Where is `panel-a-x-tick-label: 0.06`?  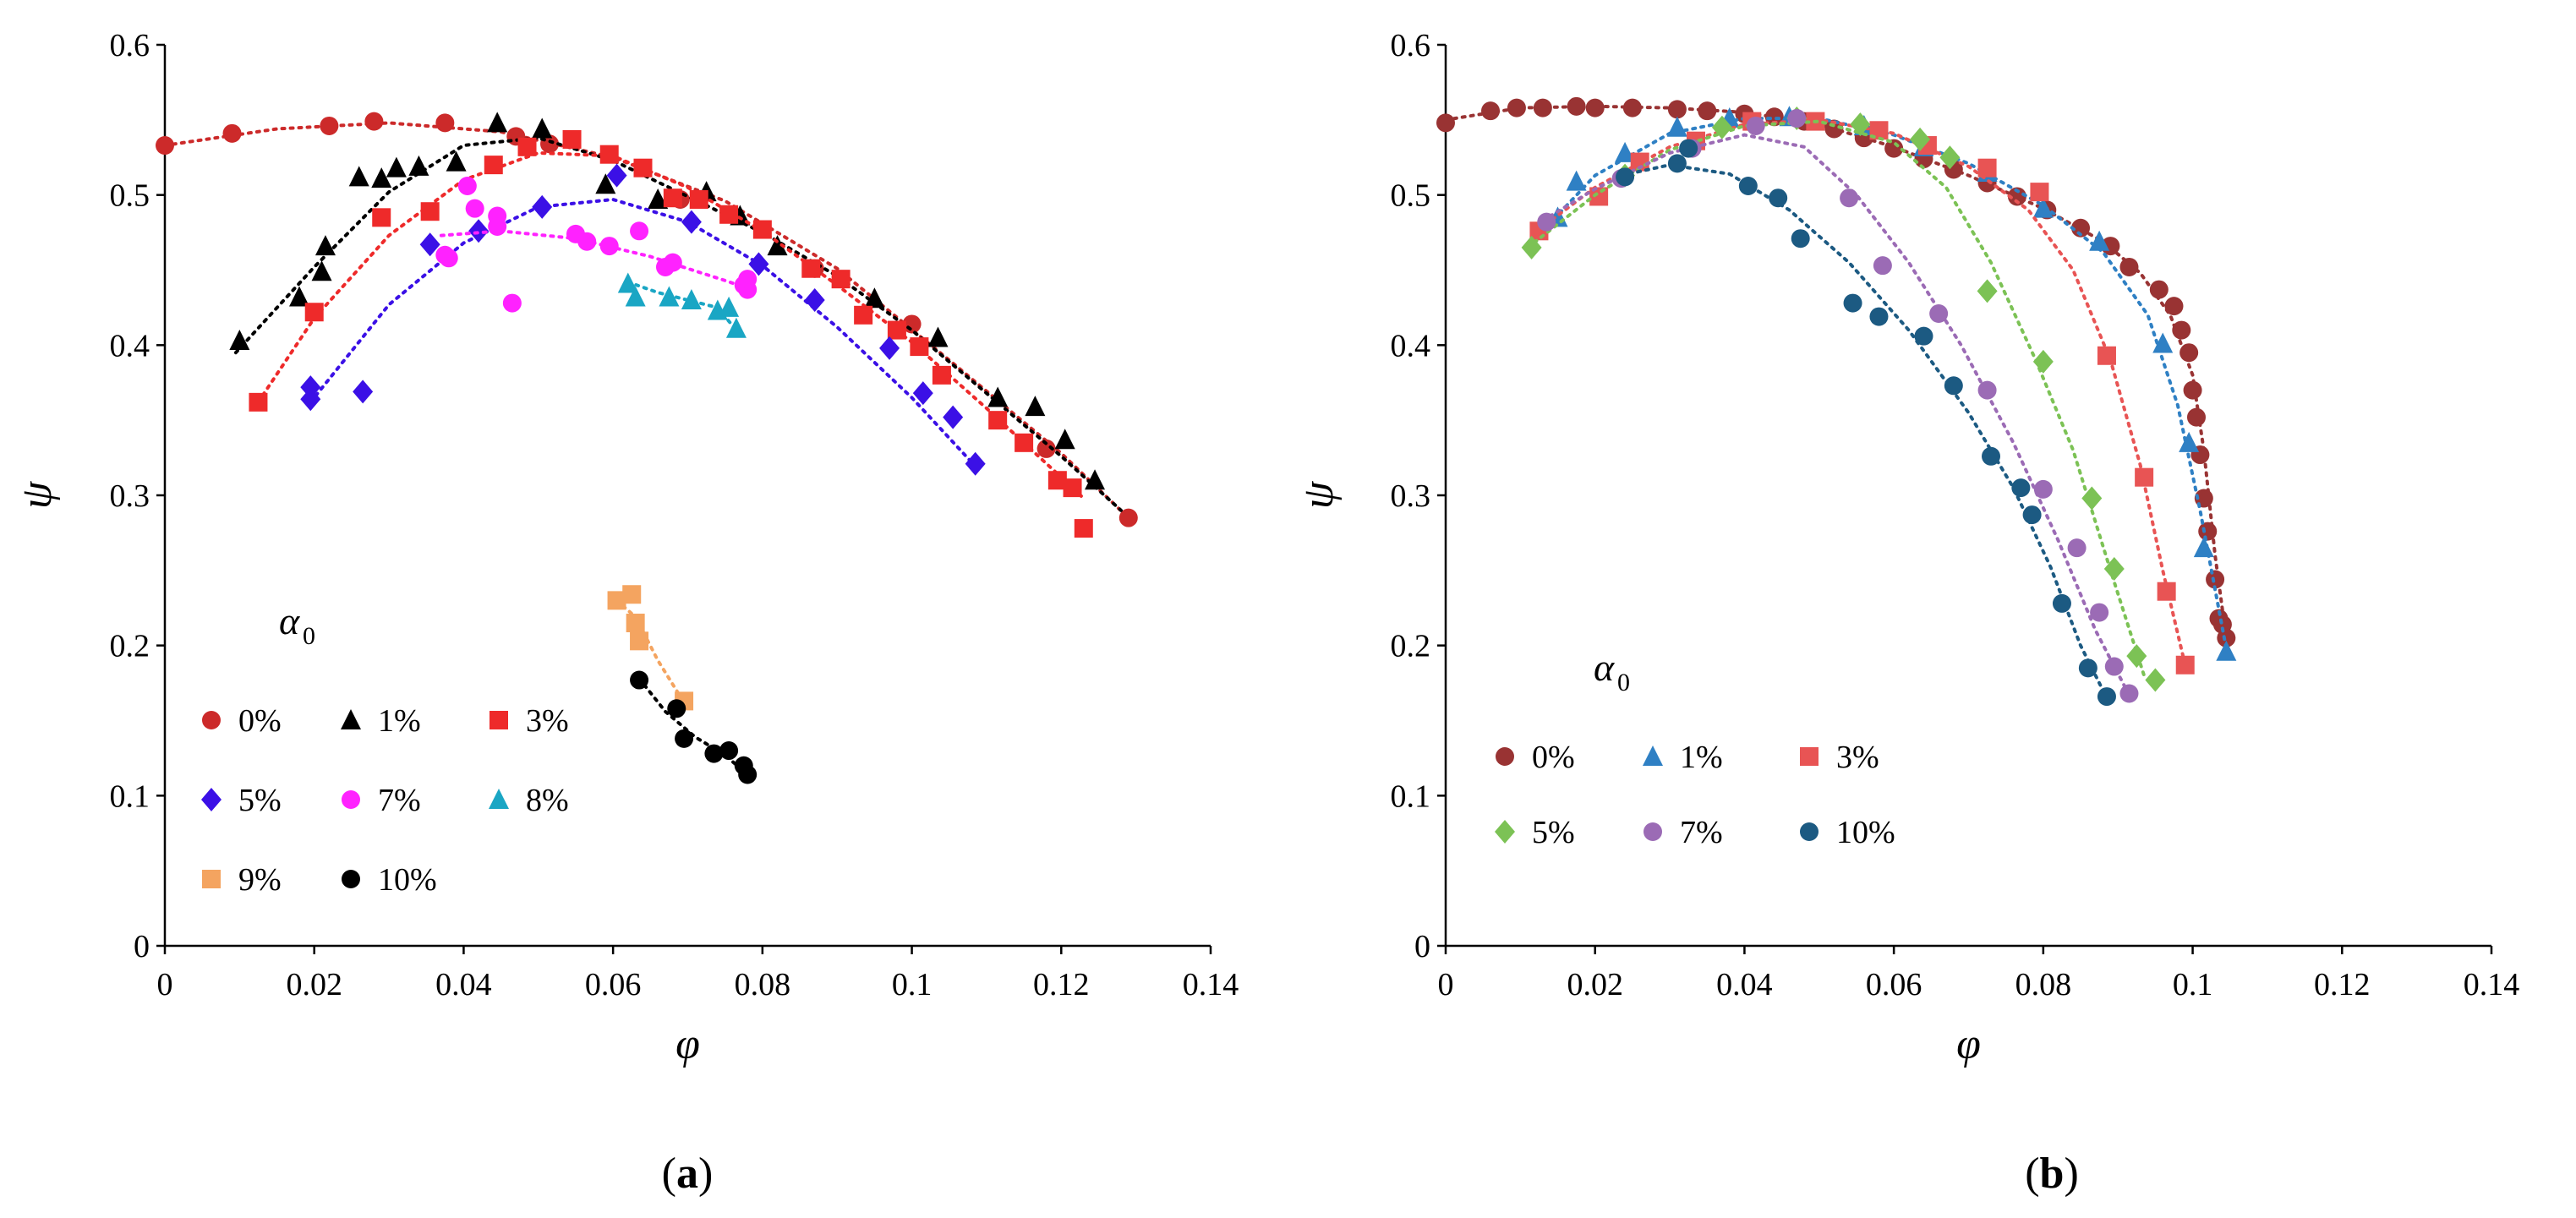
panel-a-x-tick-label: 0.06 is located at coordinates (613, 984).